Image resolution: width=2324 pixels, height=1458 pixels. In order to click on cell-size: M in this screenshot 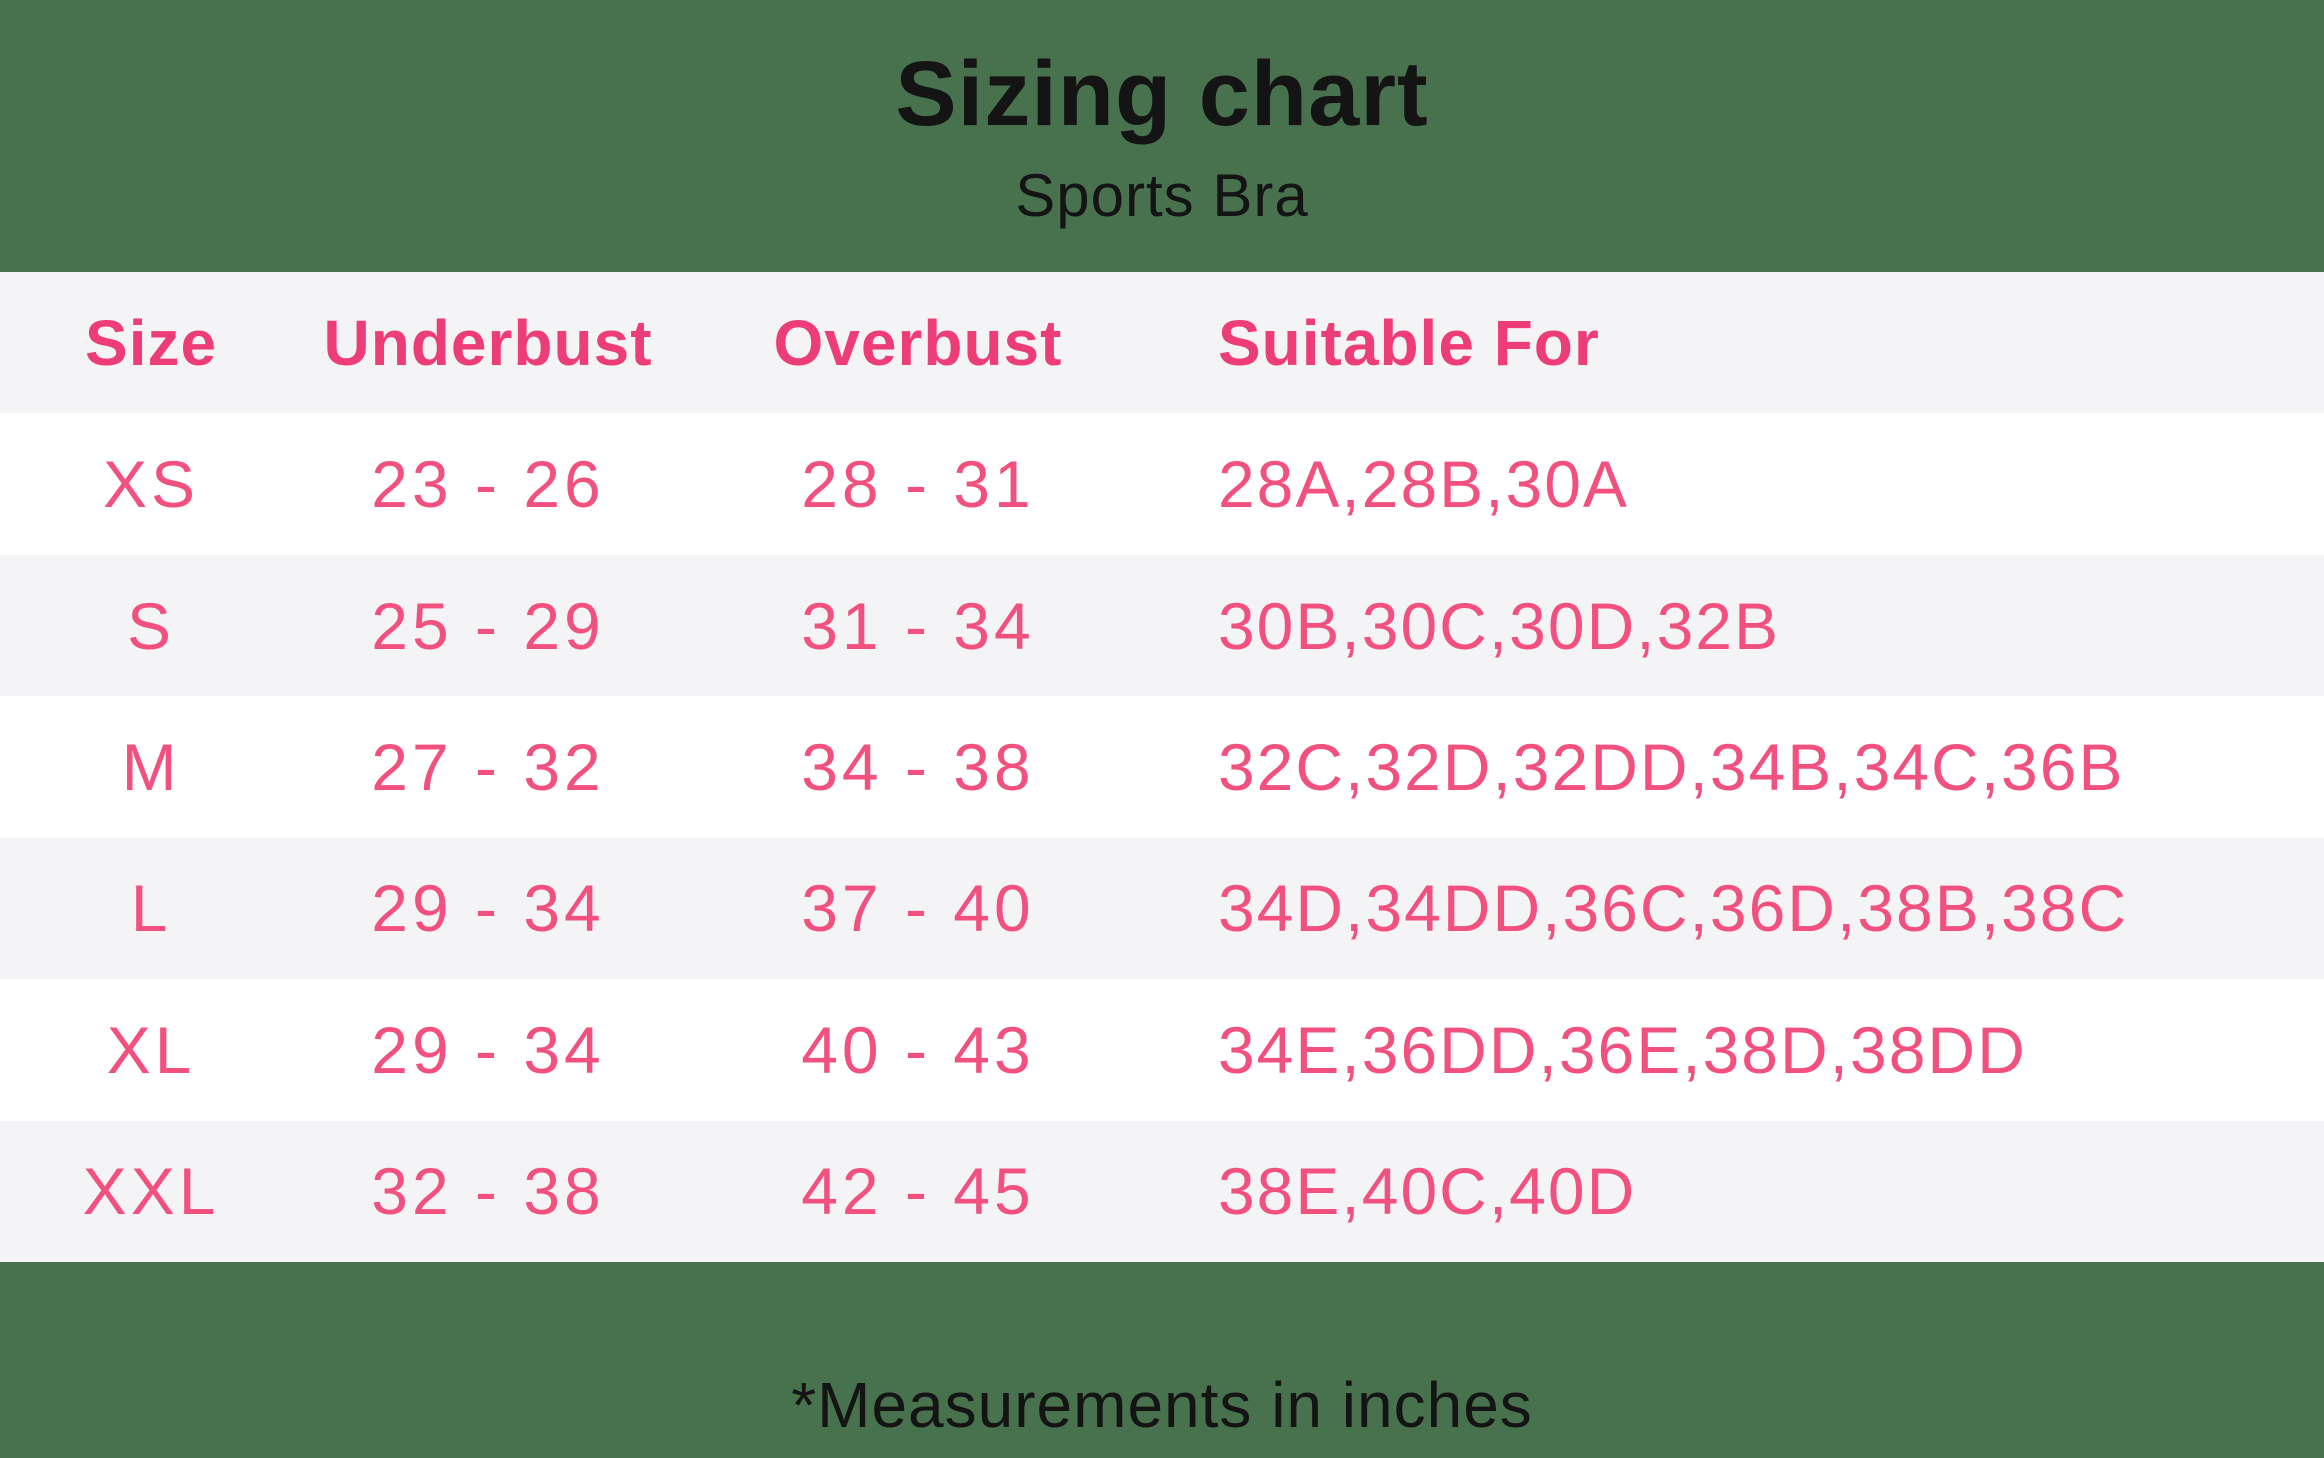, I will do `click(151, 766)`.